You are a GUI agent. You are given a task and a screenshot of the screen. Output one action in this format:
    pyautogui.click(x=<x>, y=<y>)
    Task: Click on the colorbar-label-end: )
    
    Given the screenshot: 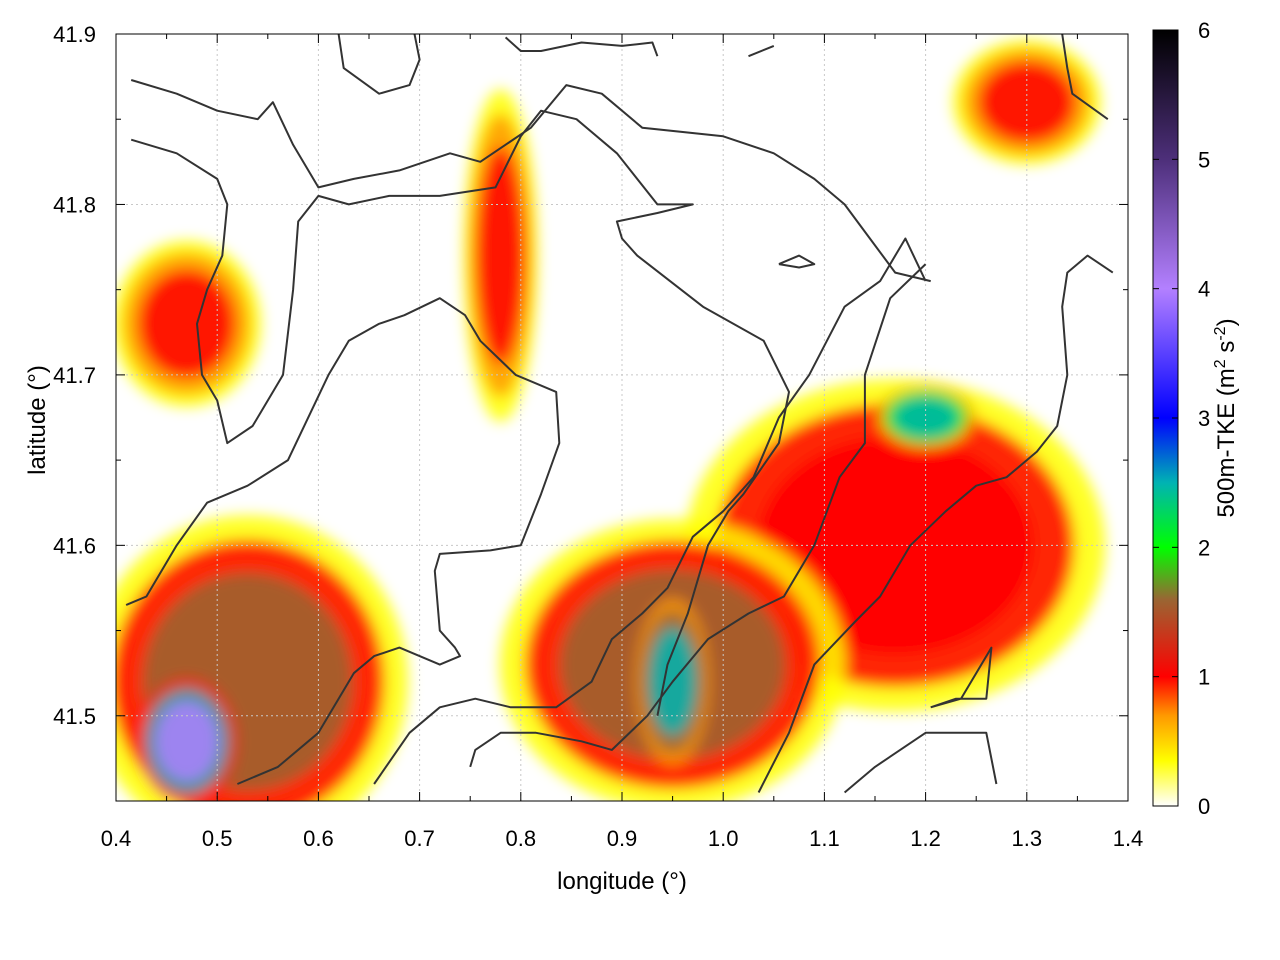 What is the action you would take?
    pyautogui.click(x=1226, y=322)
    